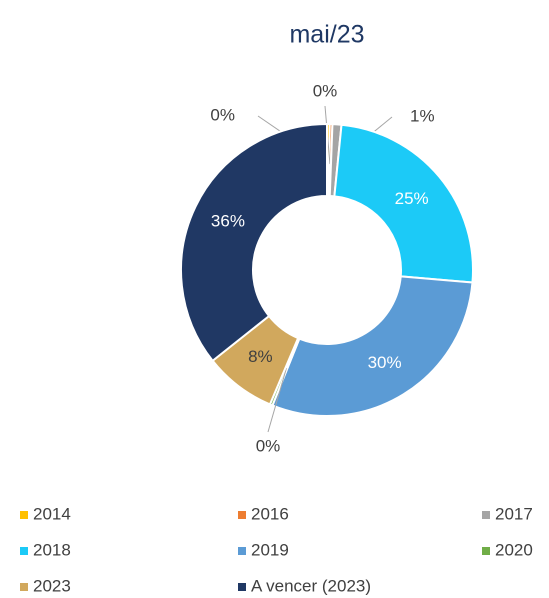 Image resolution: width=549 pixels, height=598 pixels. Describe the element at coordinates (52, 513) in the screenshot. I see `legend-label: 2014` at that location.